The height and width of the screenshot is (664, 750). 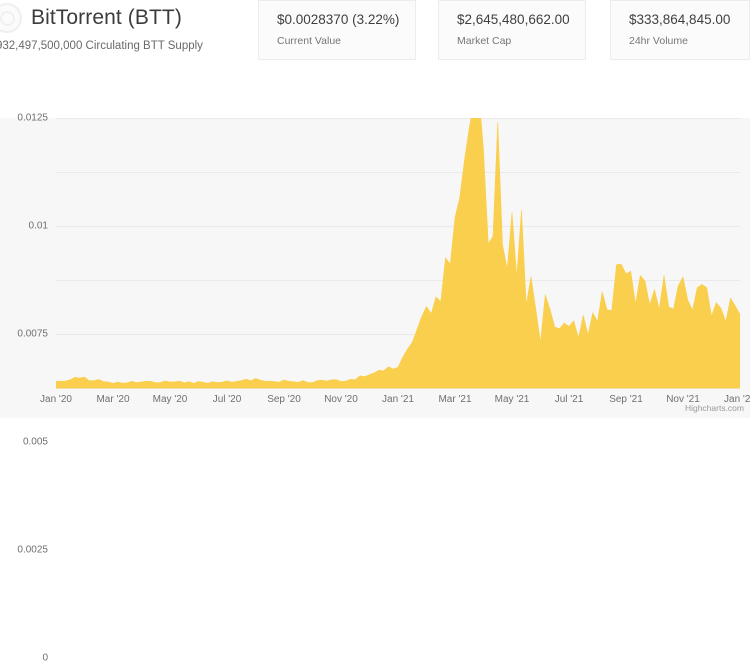 I want to click on x-axis-tick-label: Jul '21, so click(x=569, y=399).